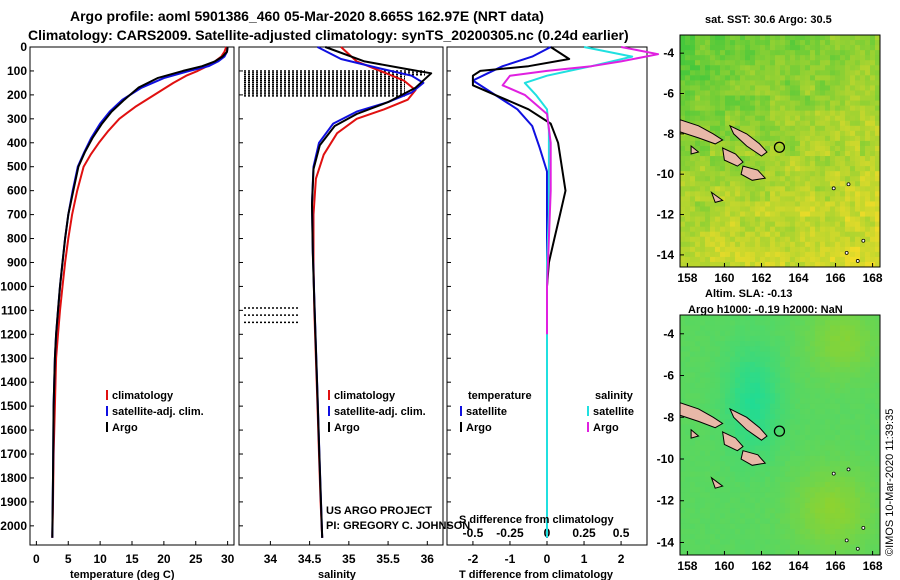  What do you see at coordinates (863, 527) in the screenshot?
I see `islet-shape` at bounding box center [863, 527].